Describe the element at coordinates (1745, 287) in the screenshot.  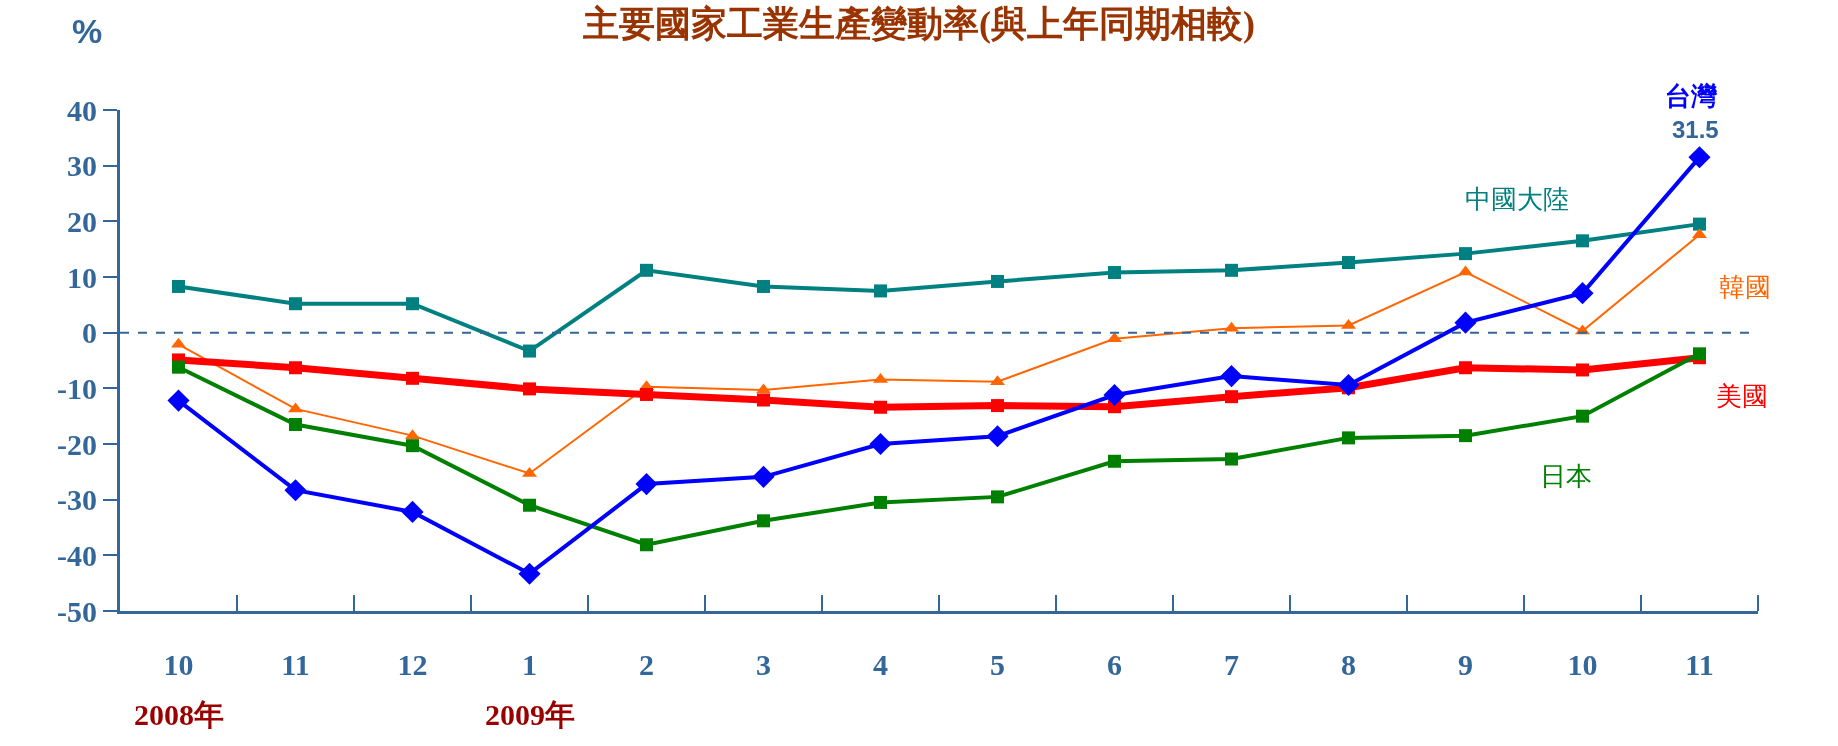
I see `series-label: 韓國` at that location.